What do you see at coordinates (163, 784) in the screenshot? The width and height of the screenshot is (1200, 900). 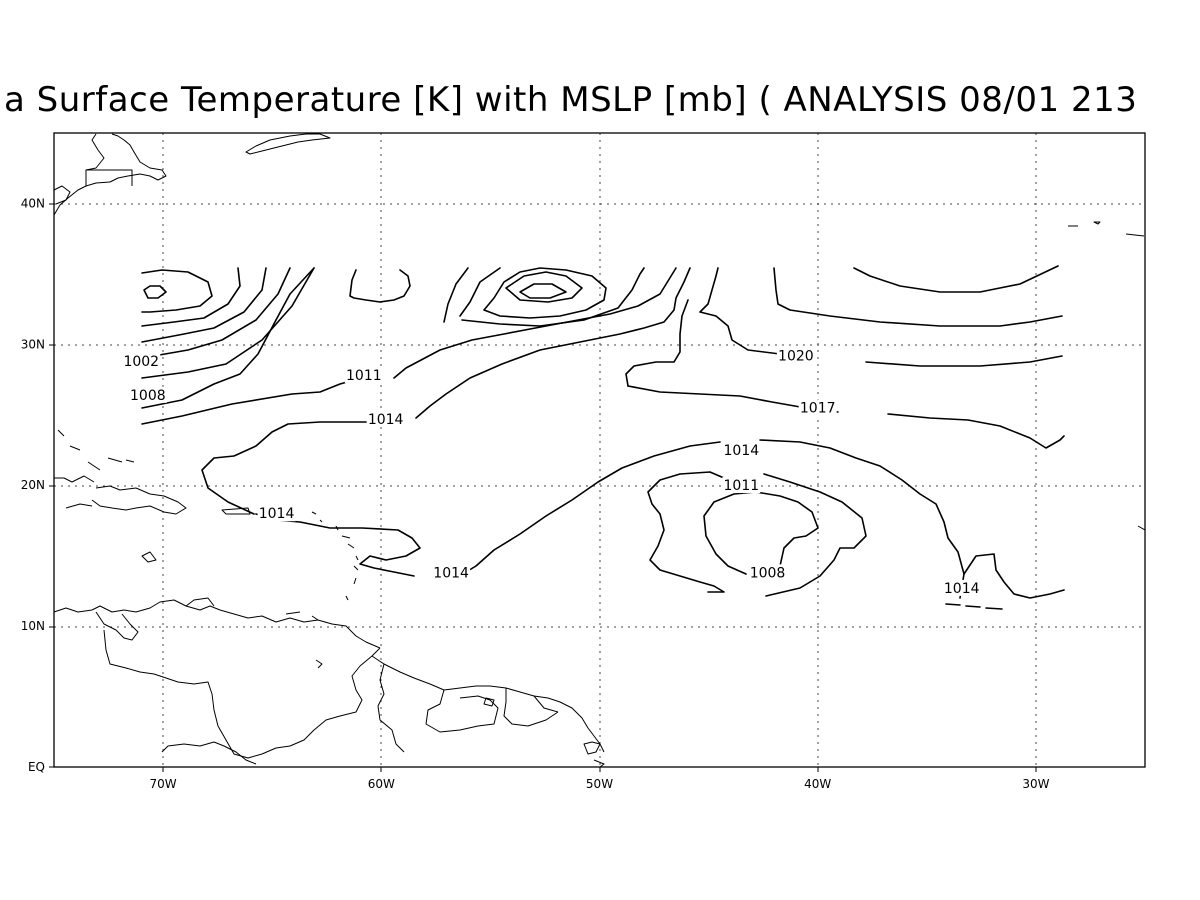 I see `x-tick-label: 70W` at bounding box center [163, 784].